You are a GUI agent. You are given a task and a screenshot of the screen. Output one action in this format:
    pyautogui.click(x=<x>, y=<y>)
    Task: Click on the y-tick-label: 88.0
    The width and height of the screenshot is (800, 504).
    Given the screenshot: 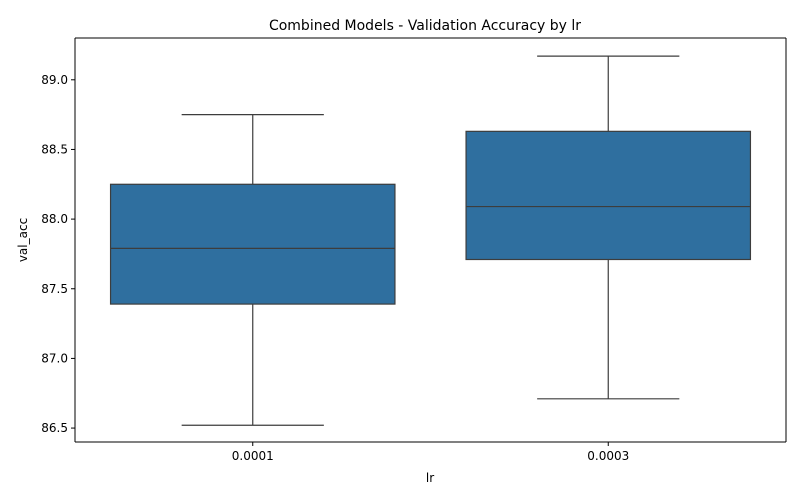 What is the action you would take?
    pyautogui.click(x=54, y=219)
    